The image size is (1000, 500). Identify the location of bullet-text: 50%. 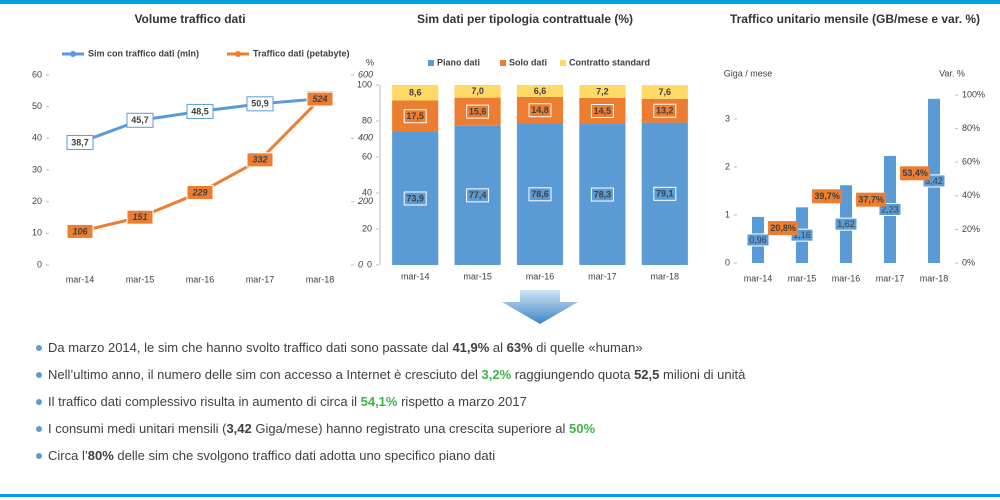
(582, 428).